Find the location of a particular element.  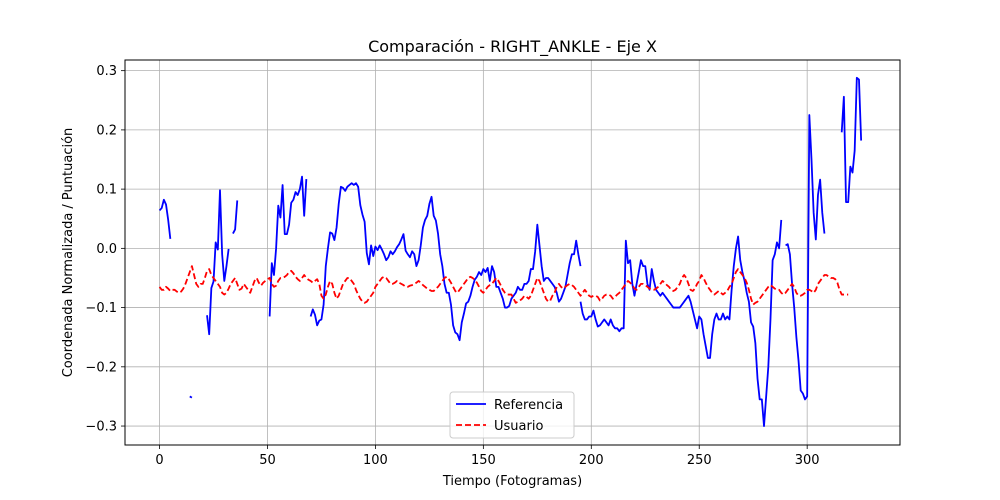

y-tick-label: 0.2 is located at coordinates (106, 130).